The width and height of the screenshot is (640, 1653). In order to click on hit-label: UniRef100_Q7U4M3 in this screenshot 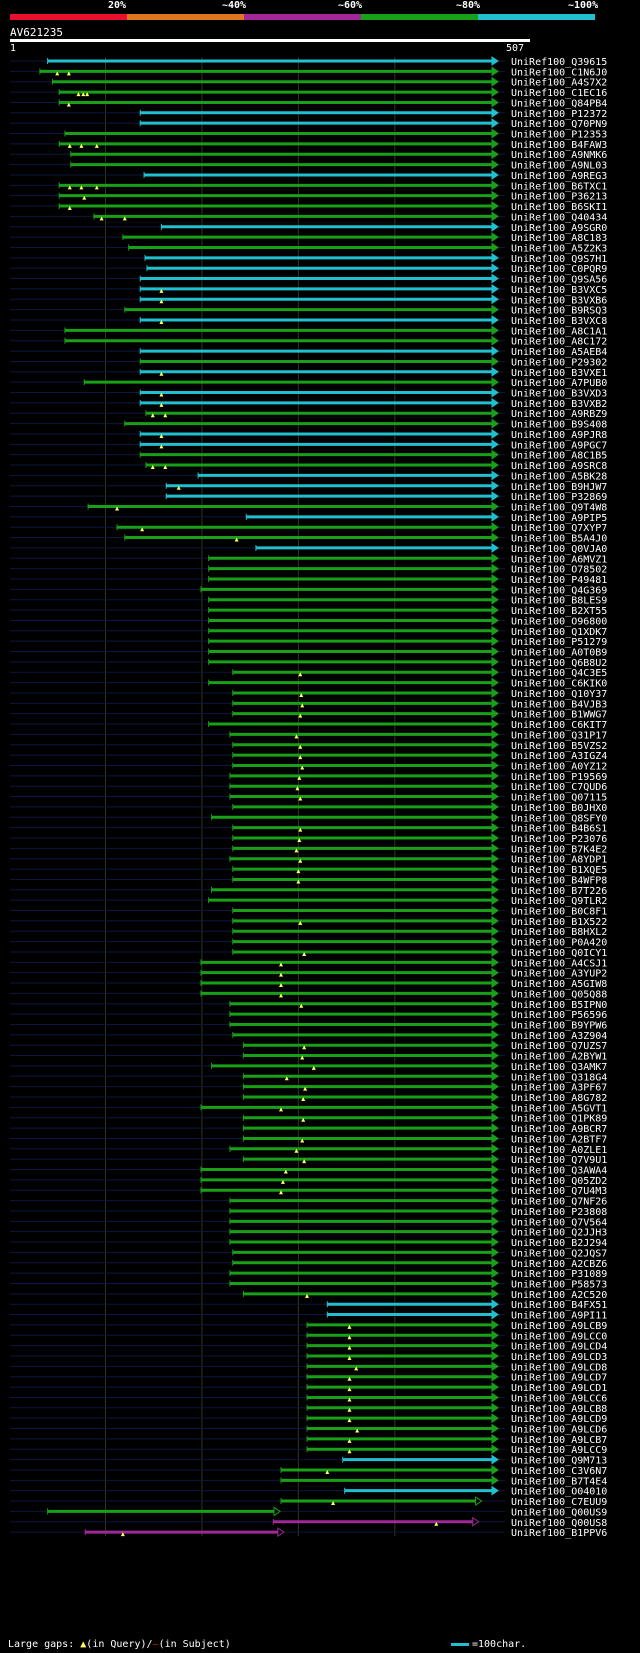, I will do `click(559, 1191)`.